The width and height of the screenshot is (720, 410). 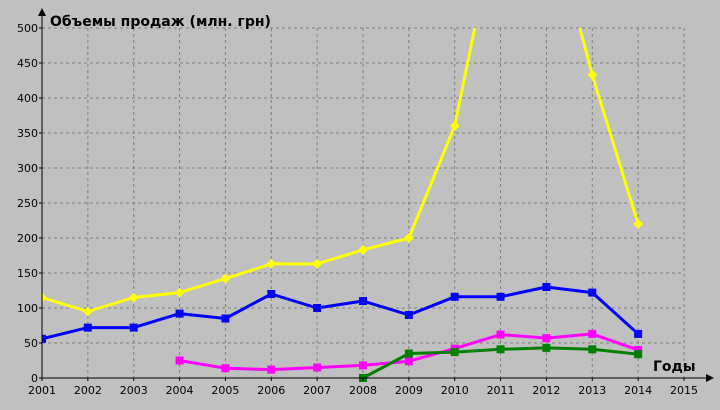 What do you see at coordinates (638, 390) in the screenshot?
I see `x-tick-label: 2014` at bounding box center [638, 390].